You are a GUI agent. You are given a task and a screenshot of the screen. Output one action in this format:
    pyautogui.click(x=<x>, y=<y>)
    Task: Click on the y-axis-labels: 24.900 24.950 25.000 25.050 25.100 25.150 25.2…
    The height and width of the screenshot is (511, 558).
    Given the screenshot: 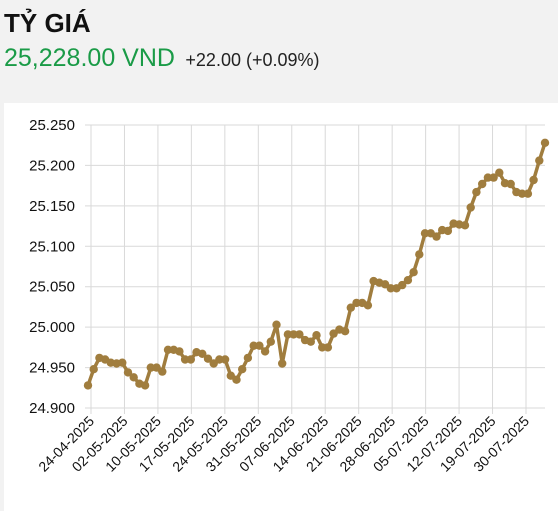 What is the action you would take?
    pyautogui.click(x=52, y=267)
    